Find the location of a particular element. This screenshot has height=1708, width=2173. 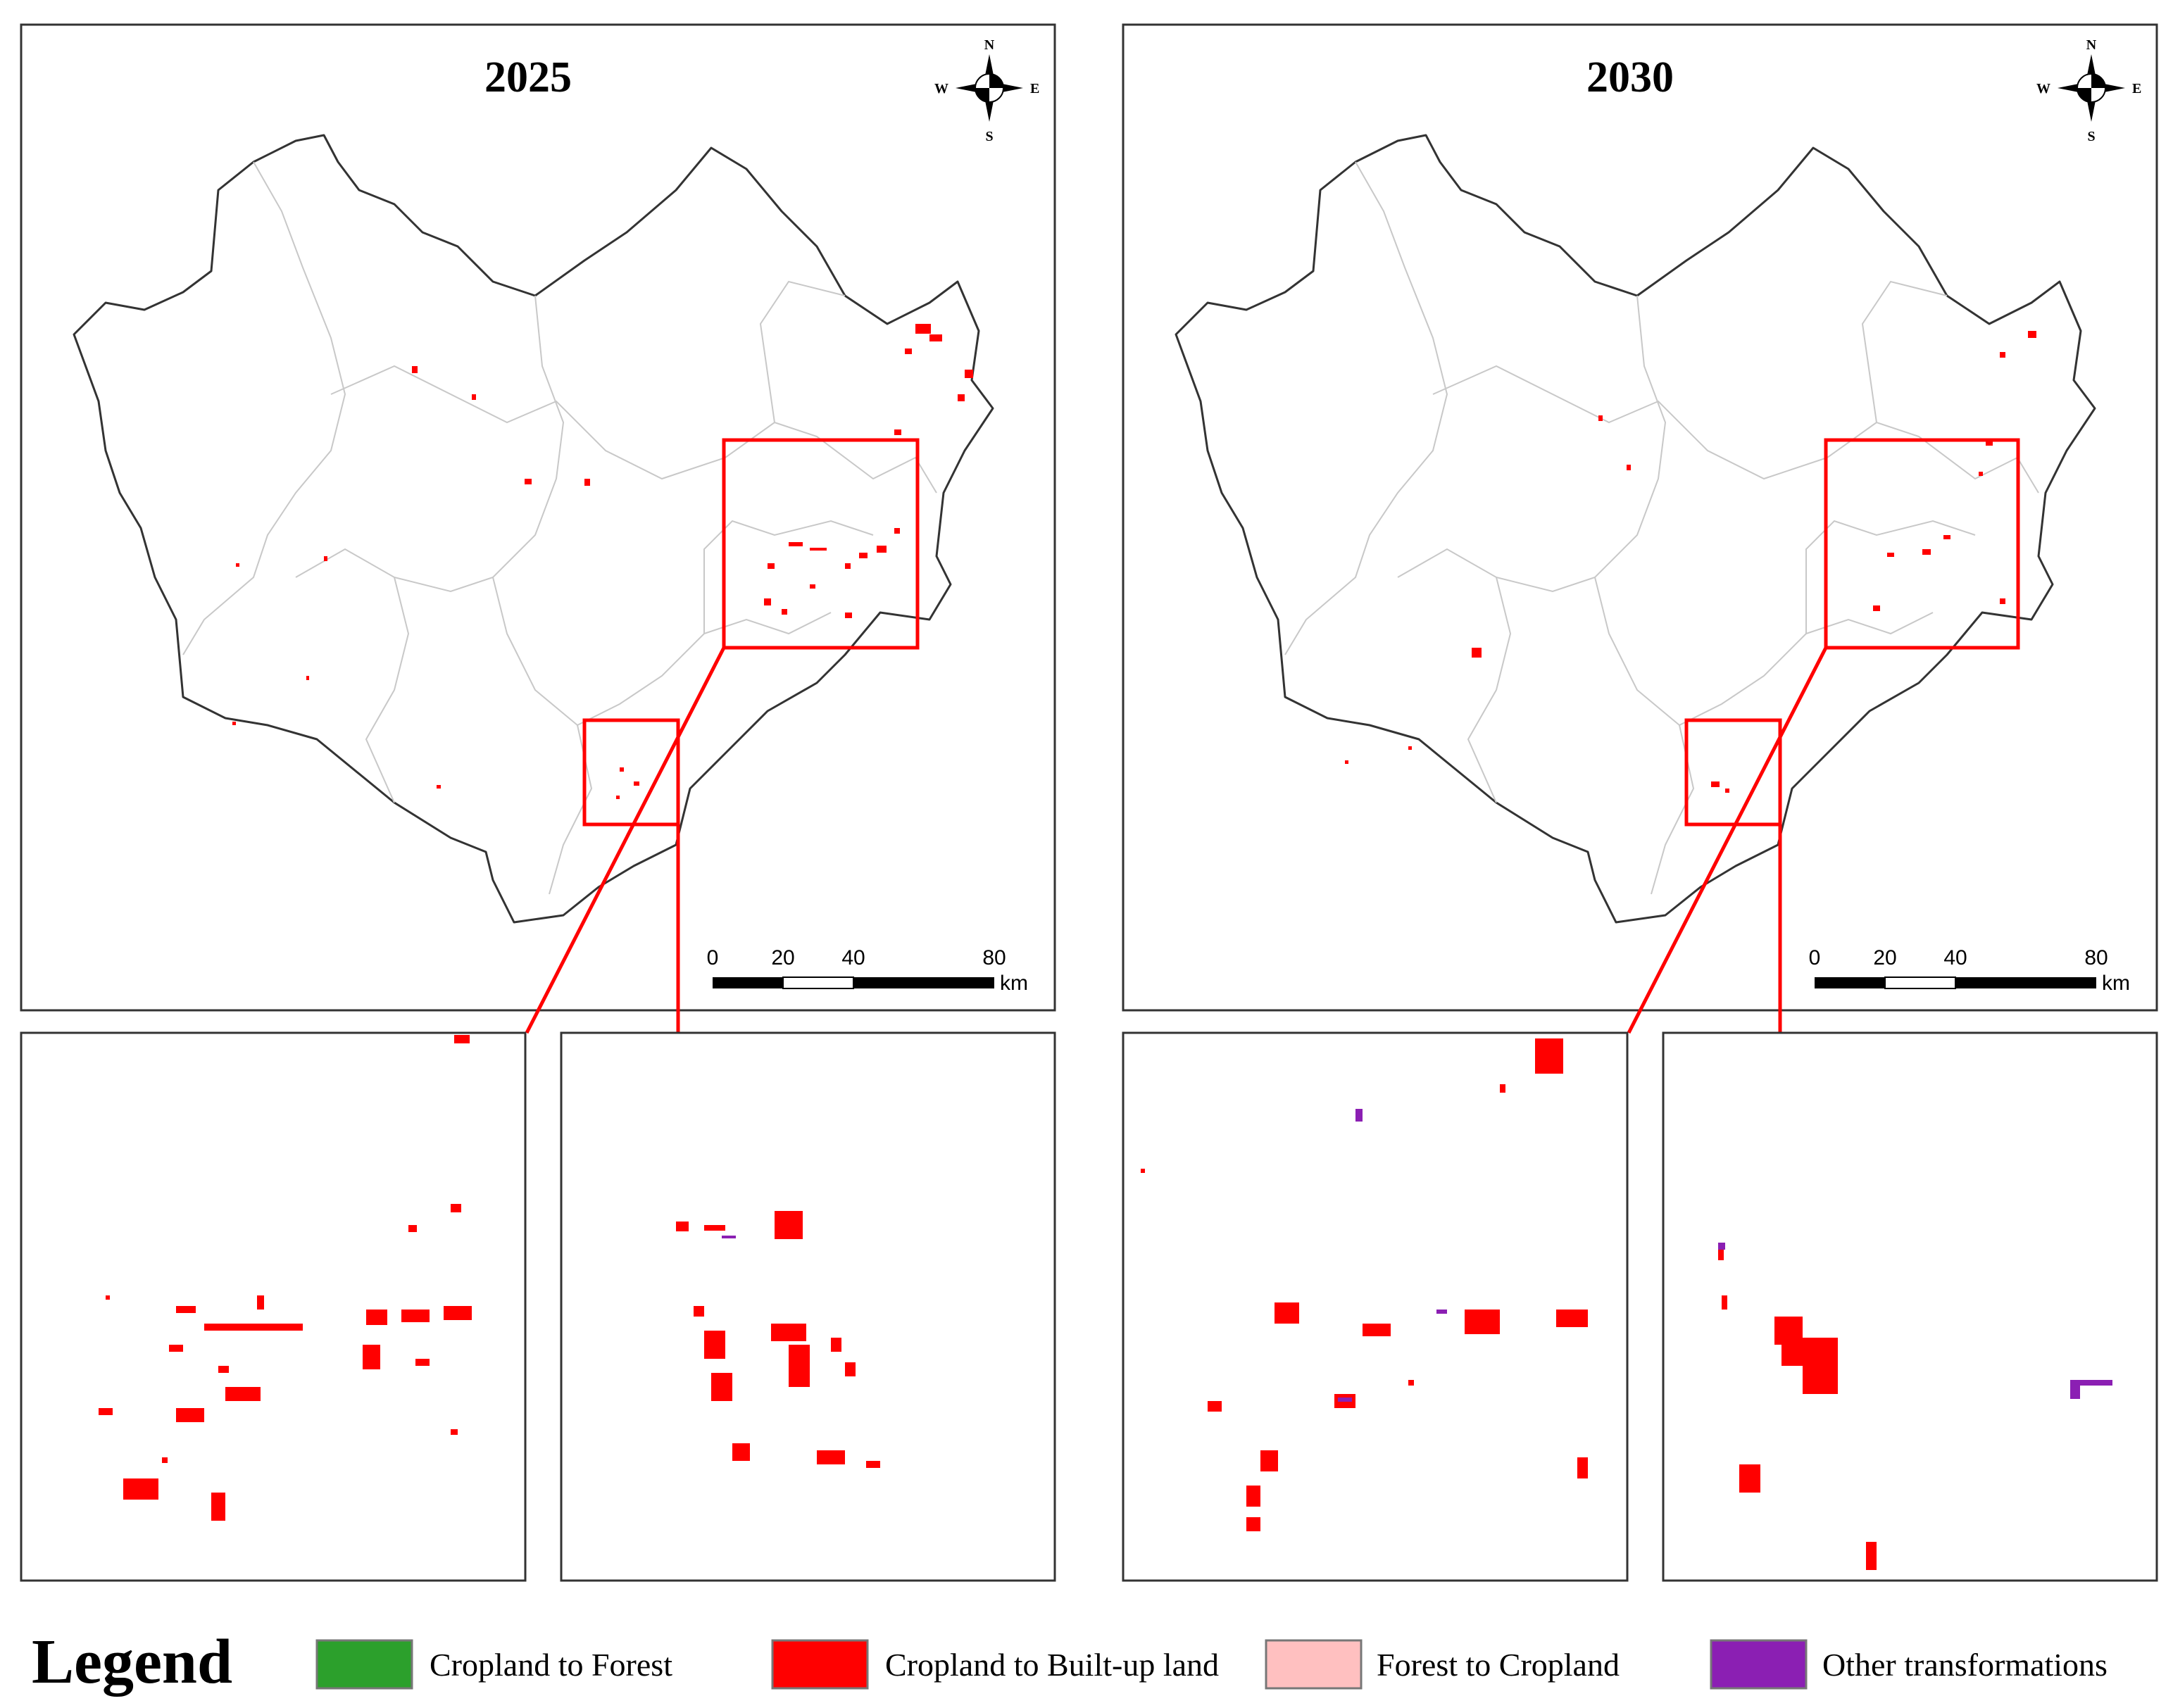

legend-title: Legend is located at coordinates (132, 1662).